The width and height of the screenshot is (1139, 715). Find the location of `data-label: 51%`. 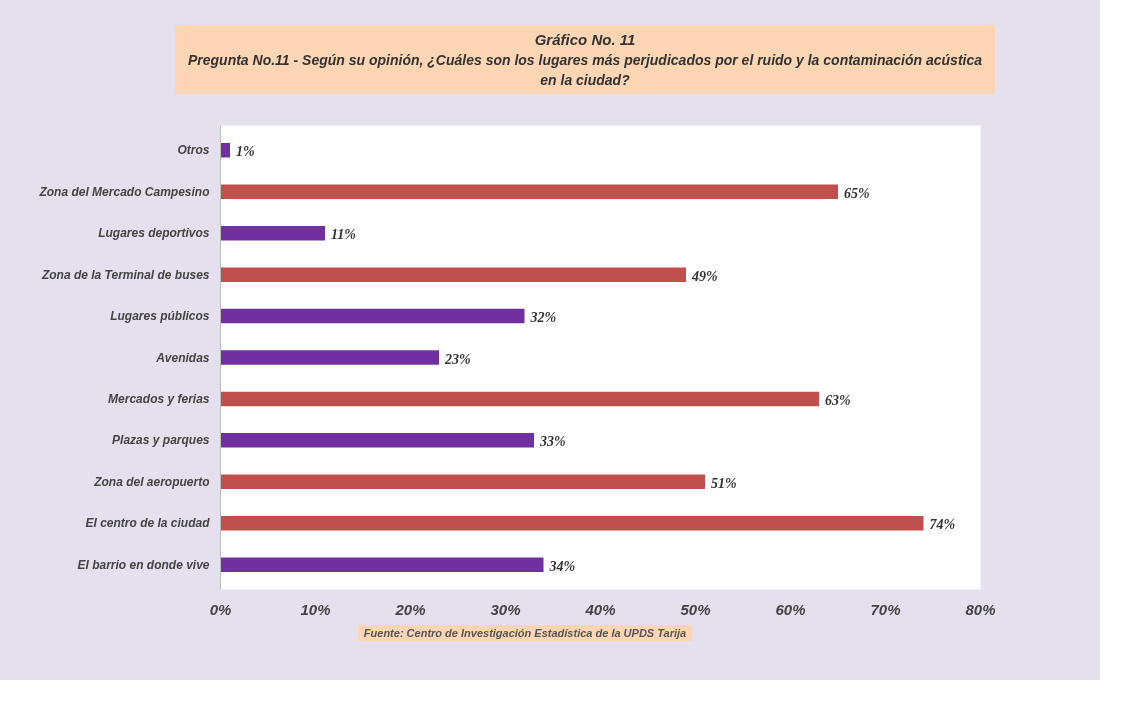

data-label: 51% is located at coordinates (724, 483).